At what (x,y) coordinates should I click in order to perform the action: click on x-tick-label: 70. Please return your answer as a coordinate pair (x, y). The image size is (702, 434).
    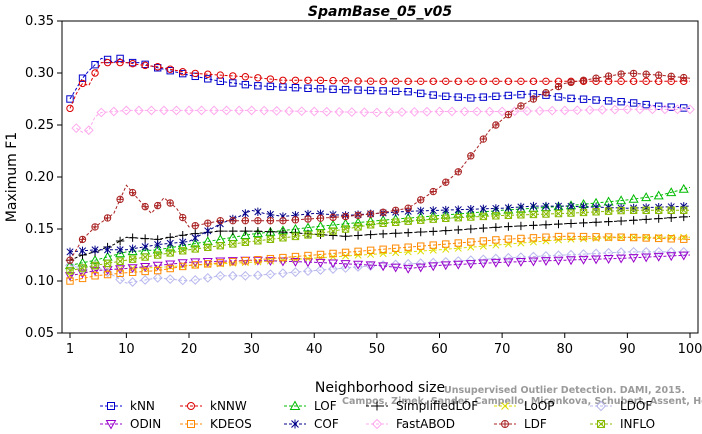
    Looking at the image, I should click on (502, 349).